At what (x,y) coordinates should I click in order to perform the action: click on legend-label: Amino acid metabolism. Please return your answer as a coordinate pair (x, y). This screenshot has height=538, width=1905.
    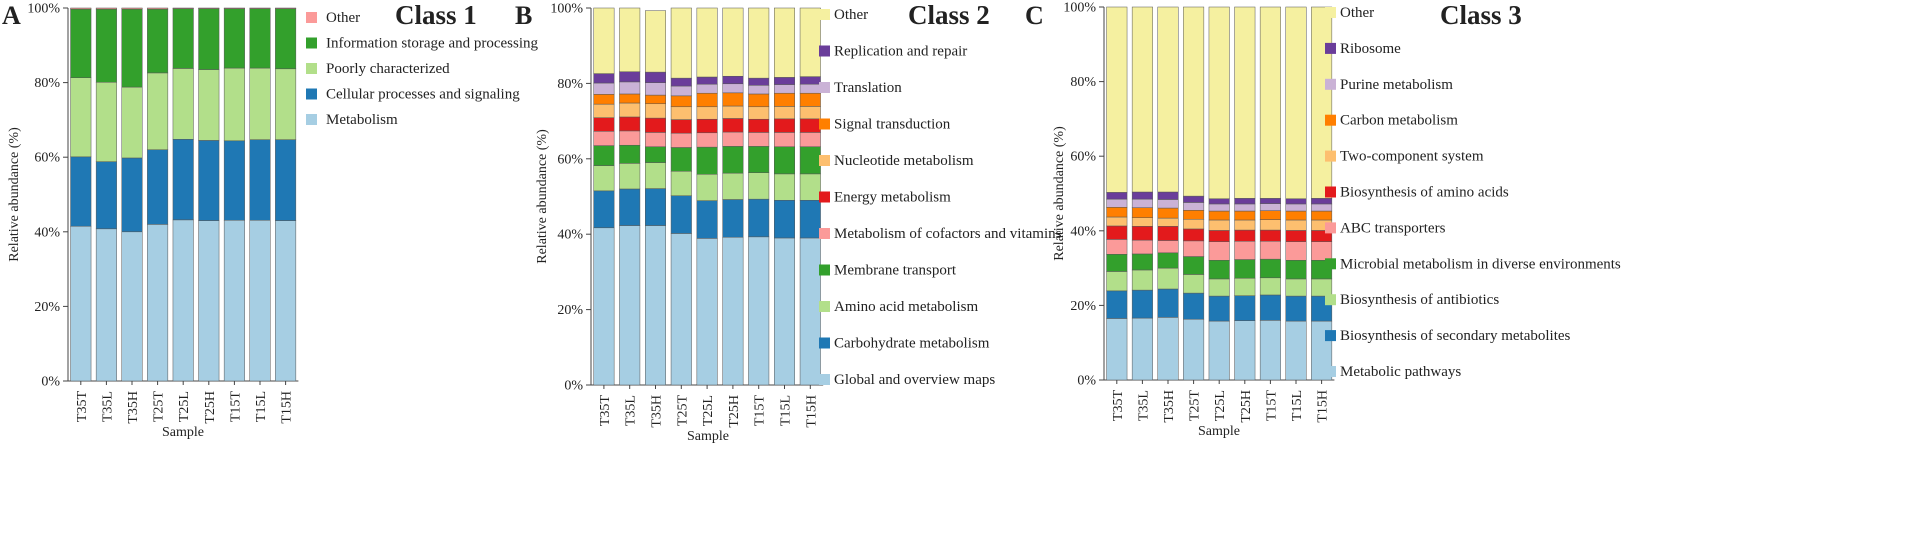
    Looking at the image, I should click on (906, 307).